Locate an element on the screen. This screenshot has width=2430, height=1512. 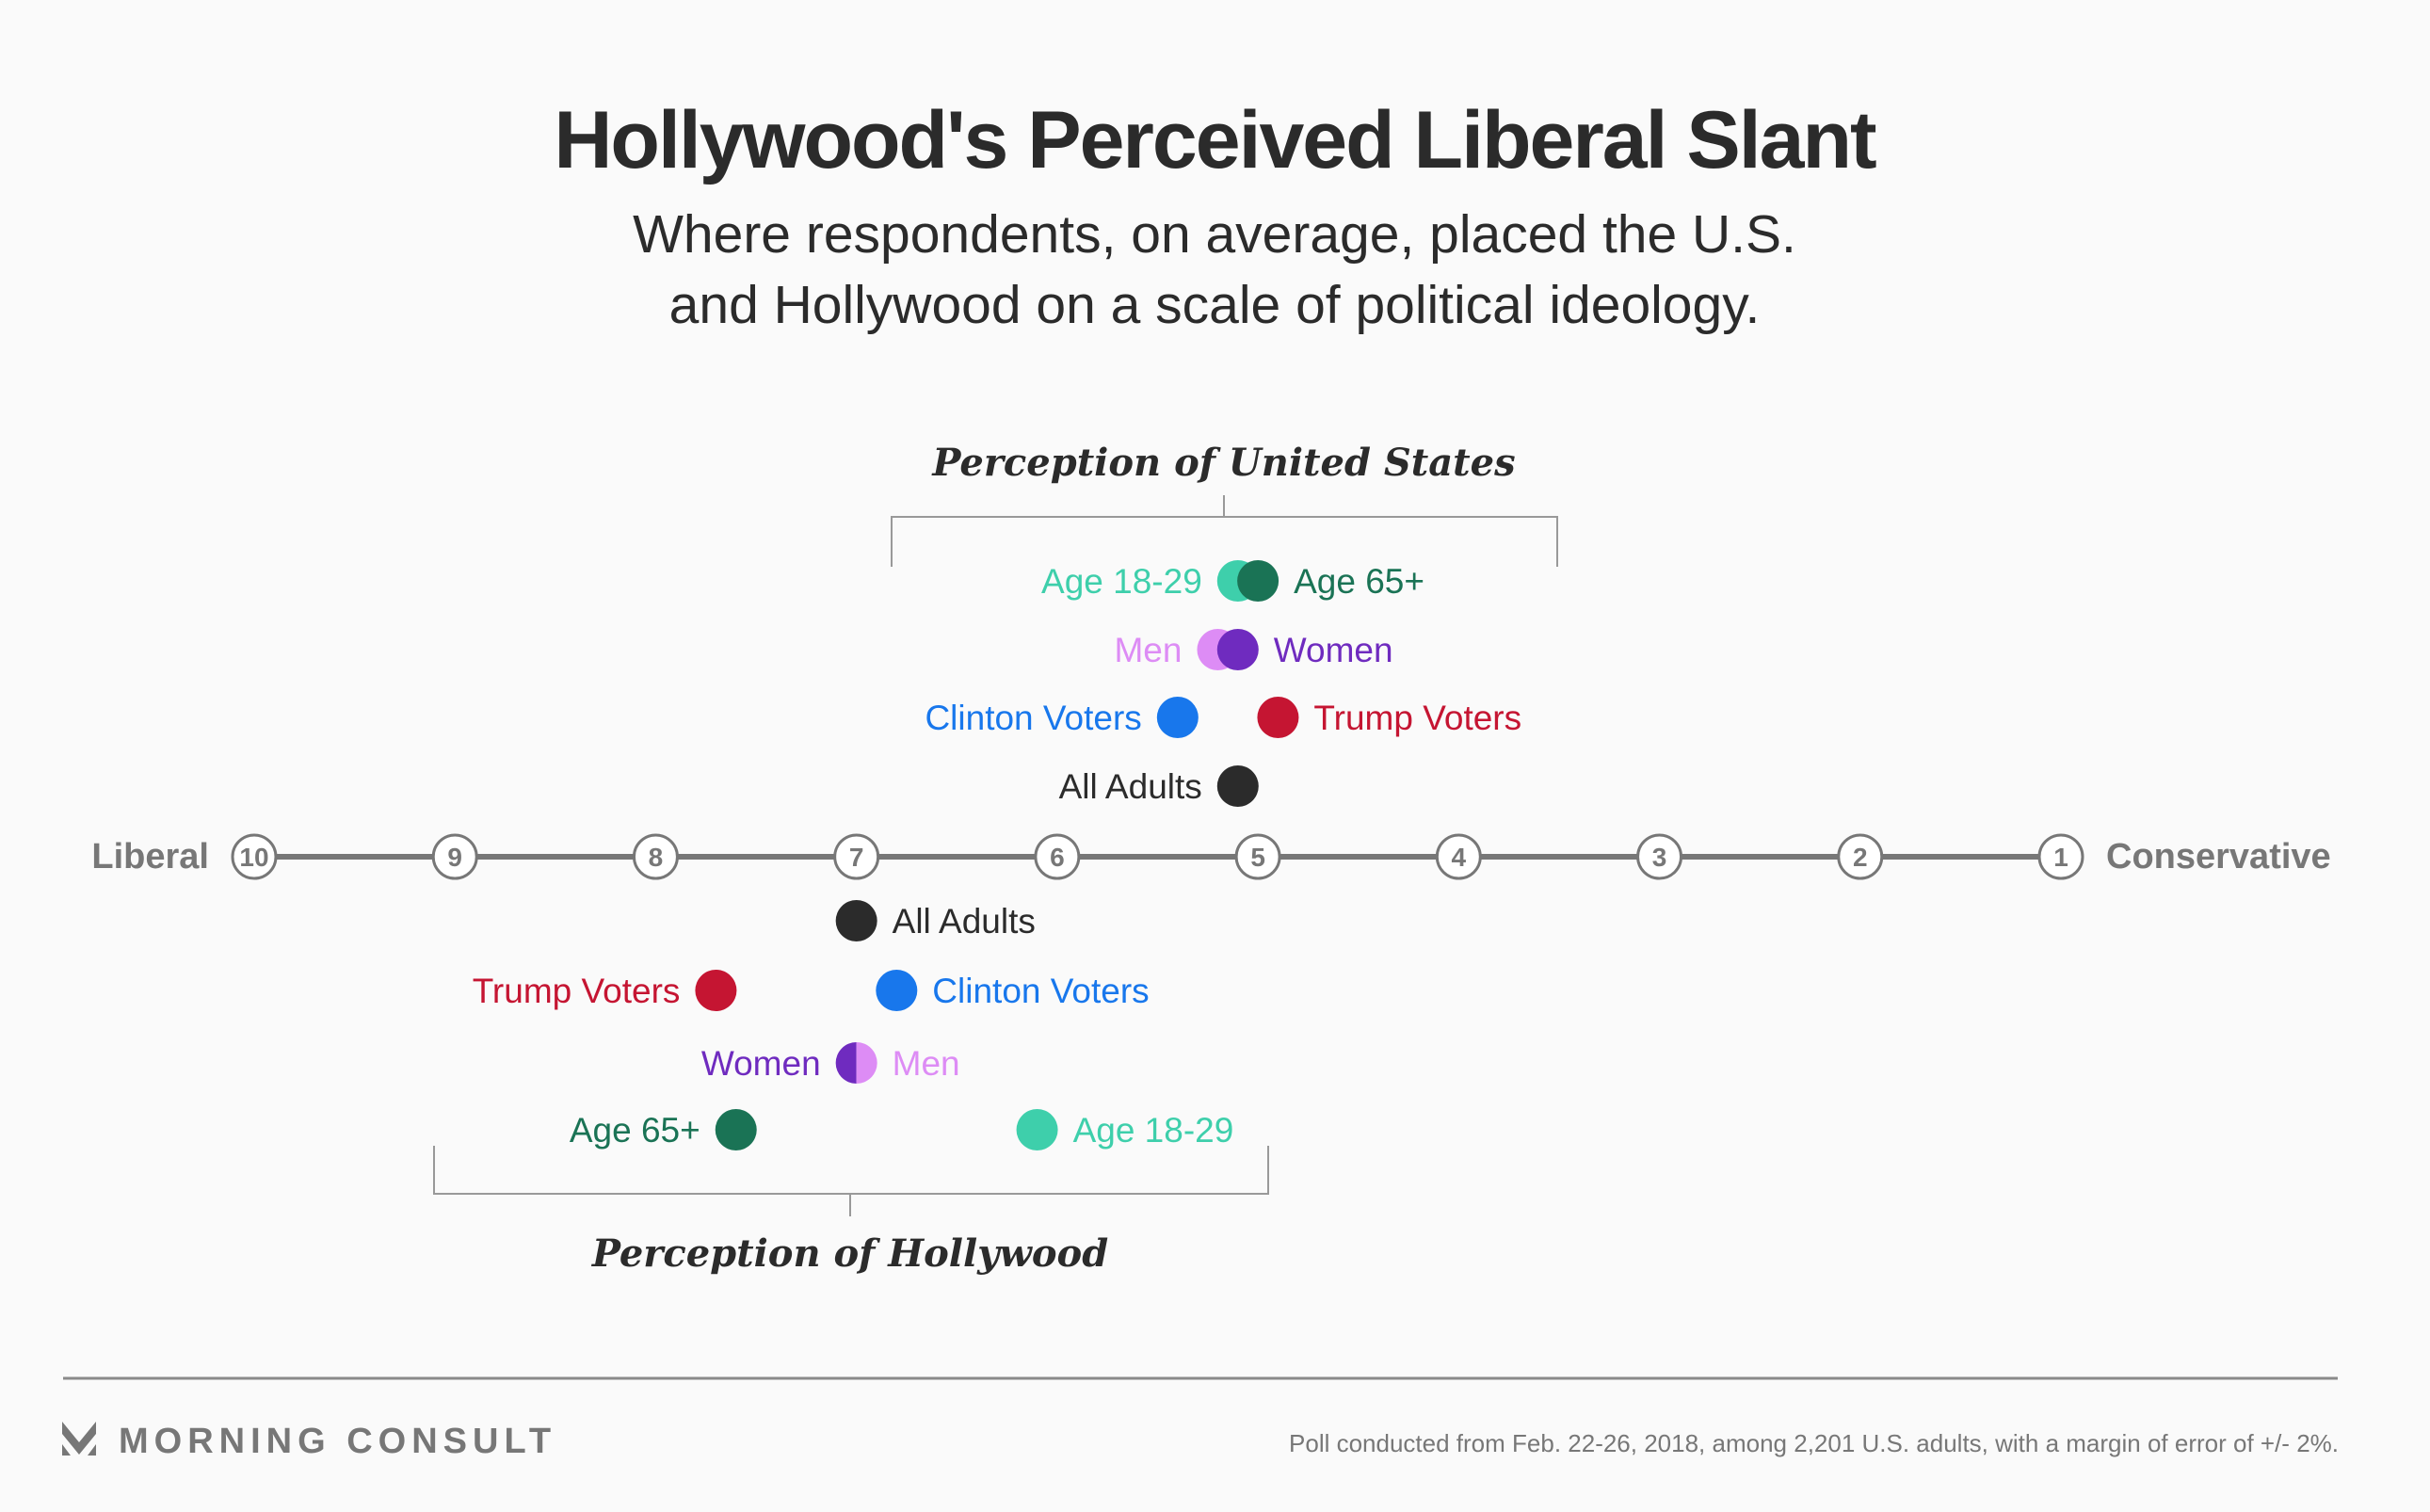
axis-tick: 8 is located at coordinates (656, 856).